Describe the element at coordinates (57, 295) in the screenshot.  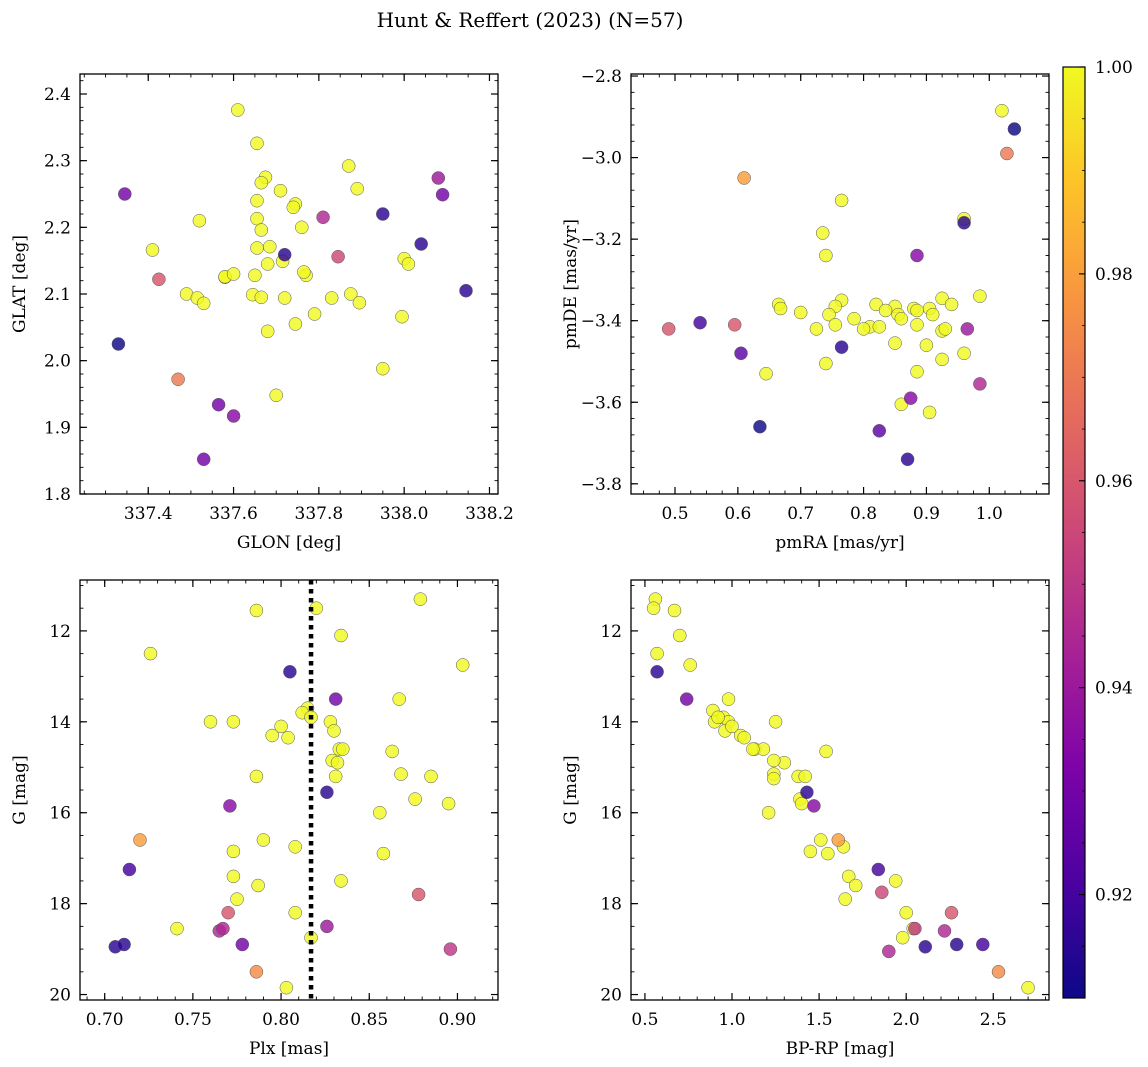
I see `y-tick-label: 2.1` at that location.